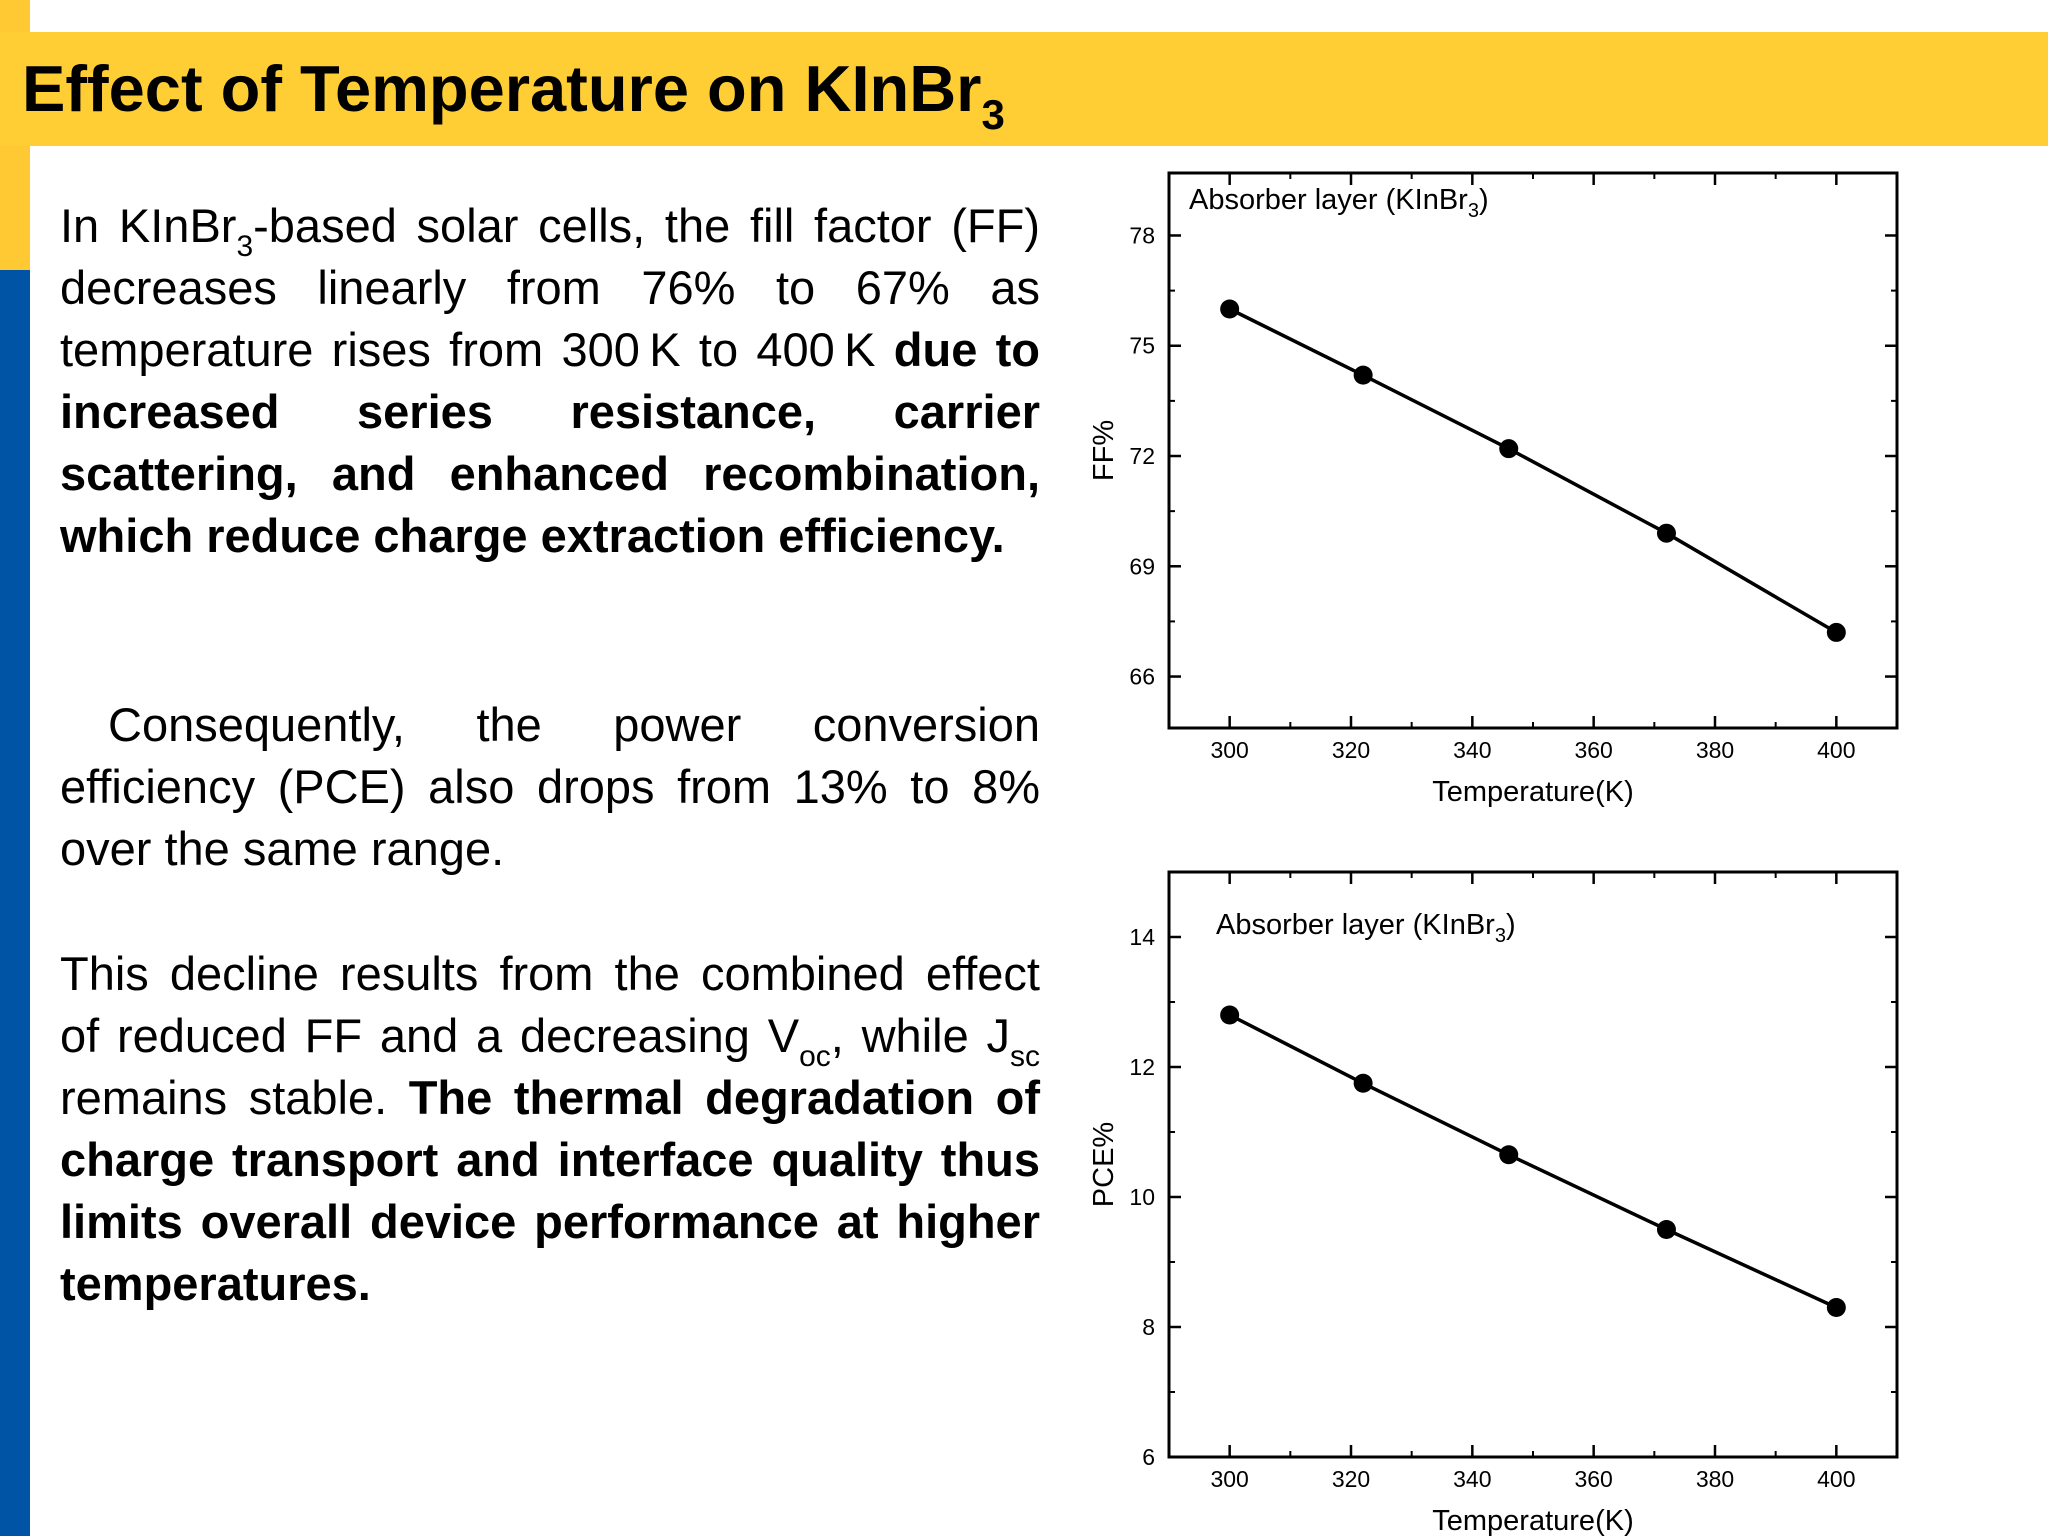 This screenshot has width=2048, height=1536. Describe the element at coordinates (1142, 566) in the screenshot. I see `ff-chart-ytick-label: 69` at that location.